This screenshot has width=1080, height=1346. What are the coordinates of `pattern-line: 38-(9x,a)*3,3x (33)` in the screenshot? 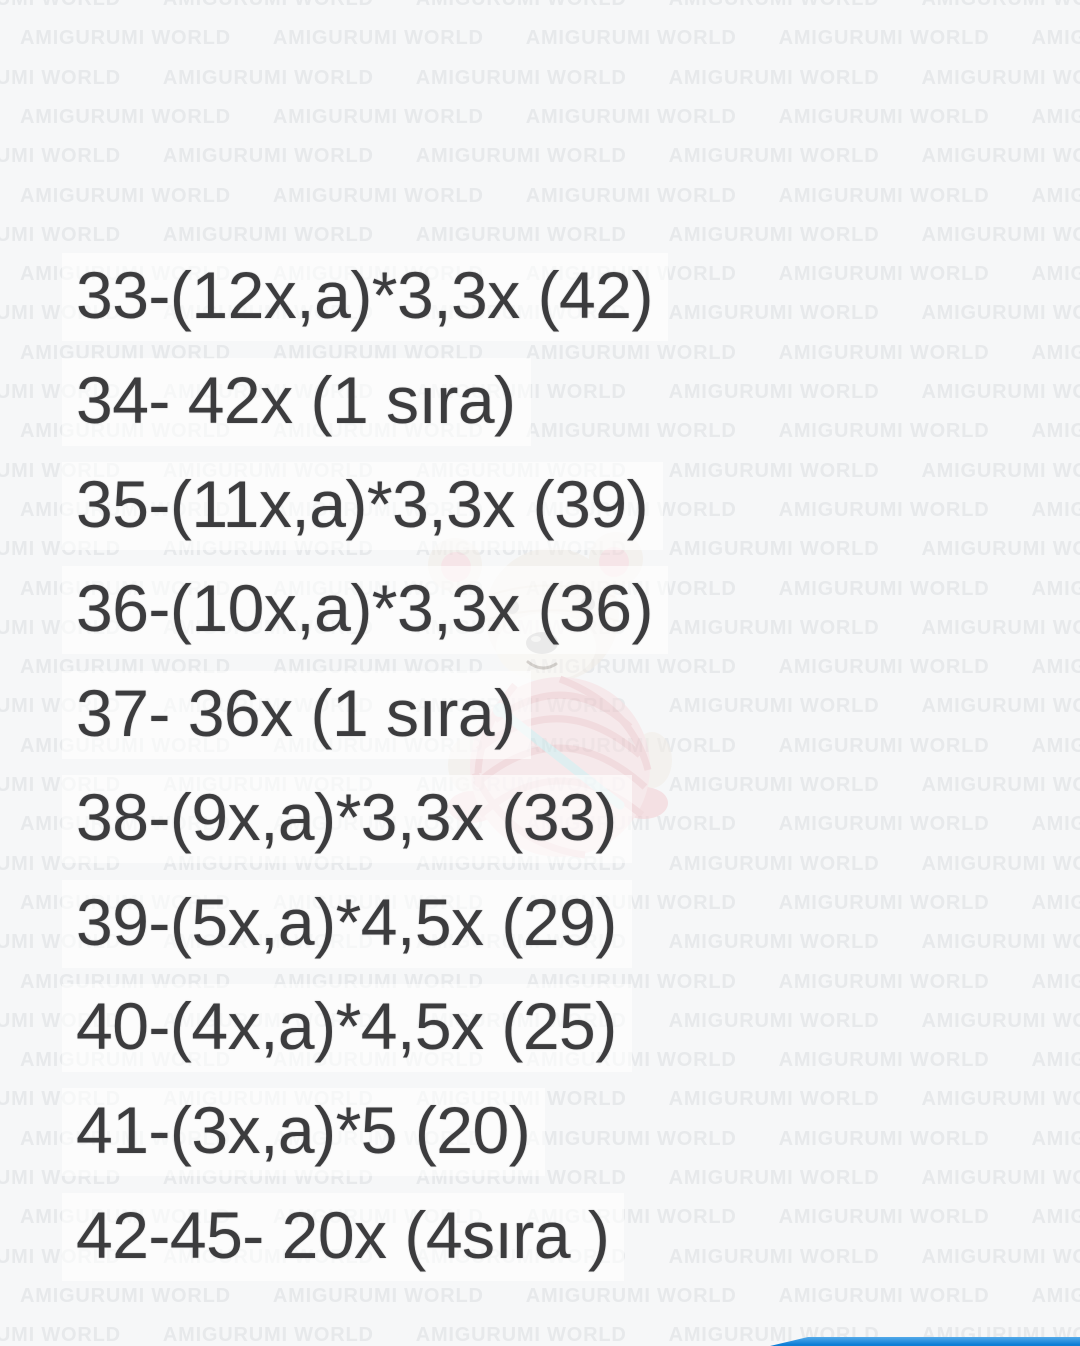 It's located at (365, 819).